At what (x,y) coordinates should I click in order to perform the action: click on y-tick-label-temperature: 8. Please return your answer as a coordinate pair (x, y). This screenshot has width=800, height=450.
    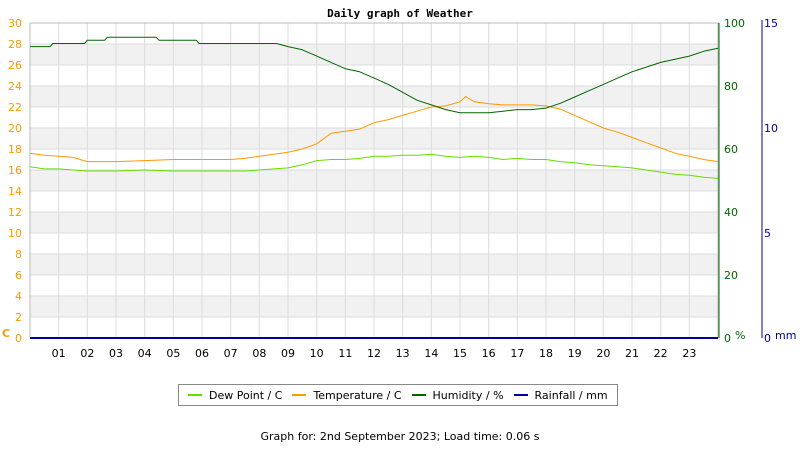
    Looking at the image, I should click on (18, 254).